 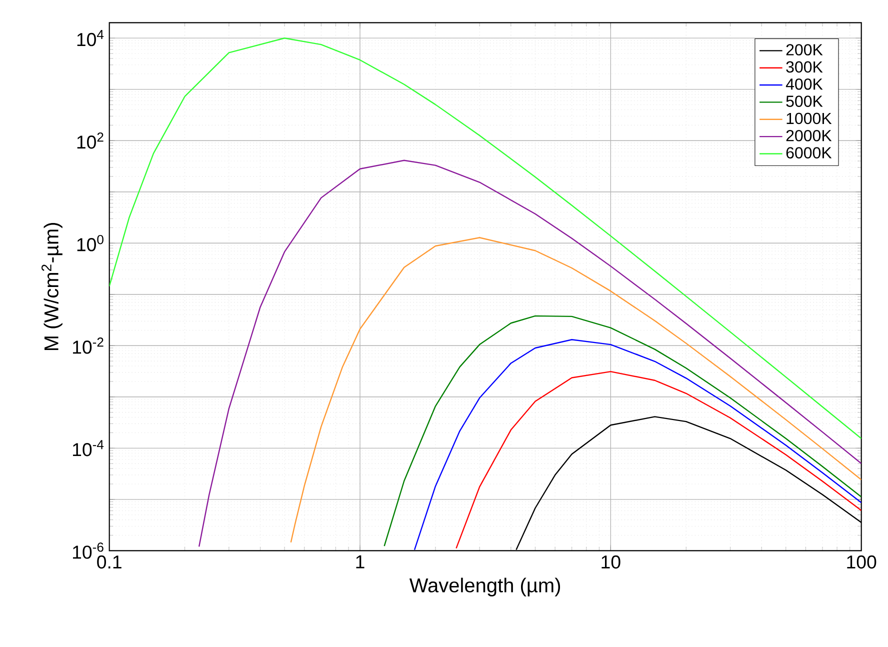 I want to click on x-tick-label: 10, so click(x=611, y=562).